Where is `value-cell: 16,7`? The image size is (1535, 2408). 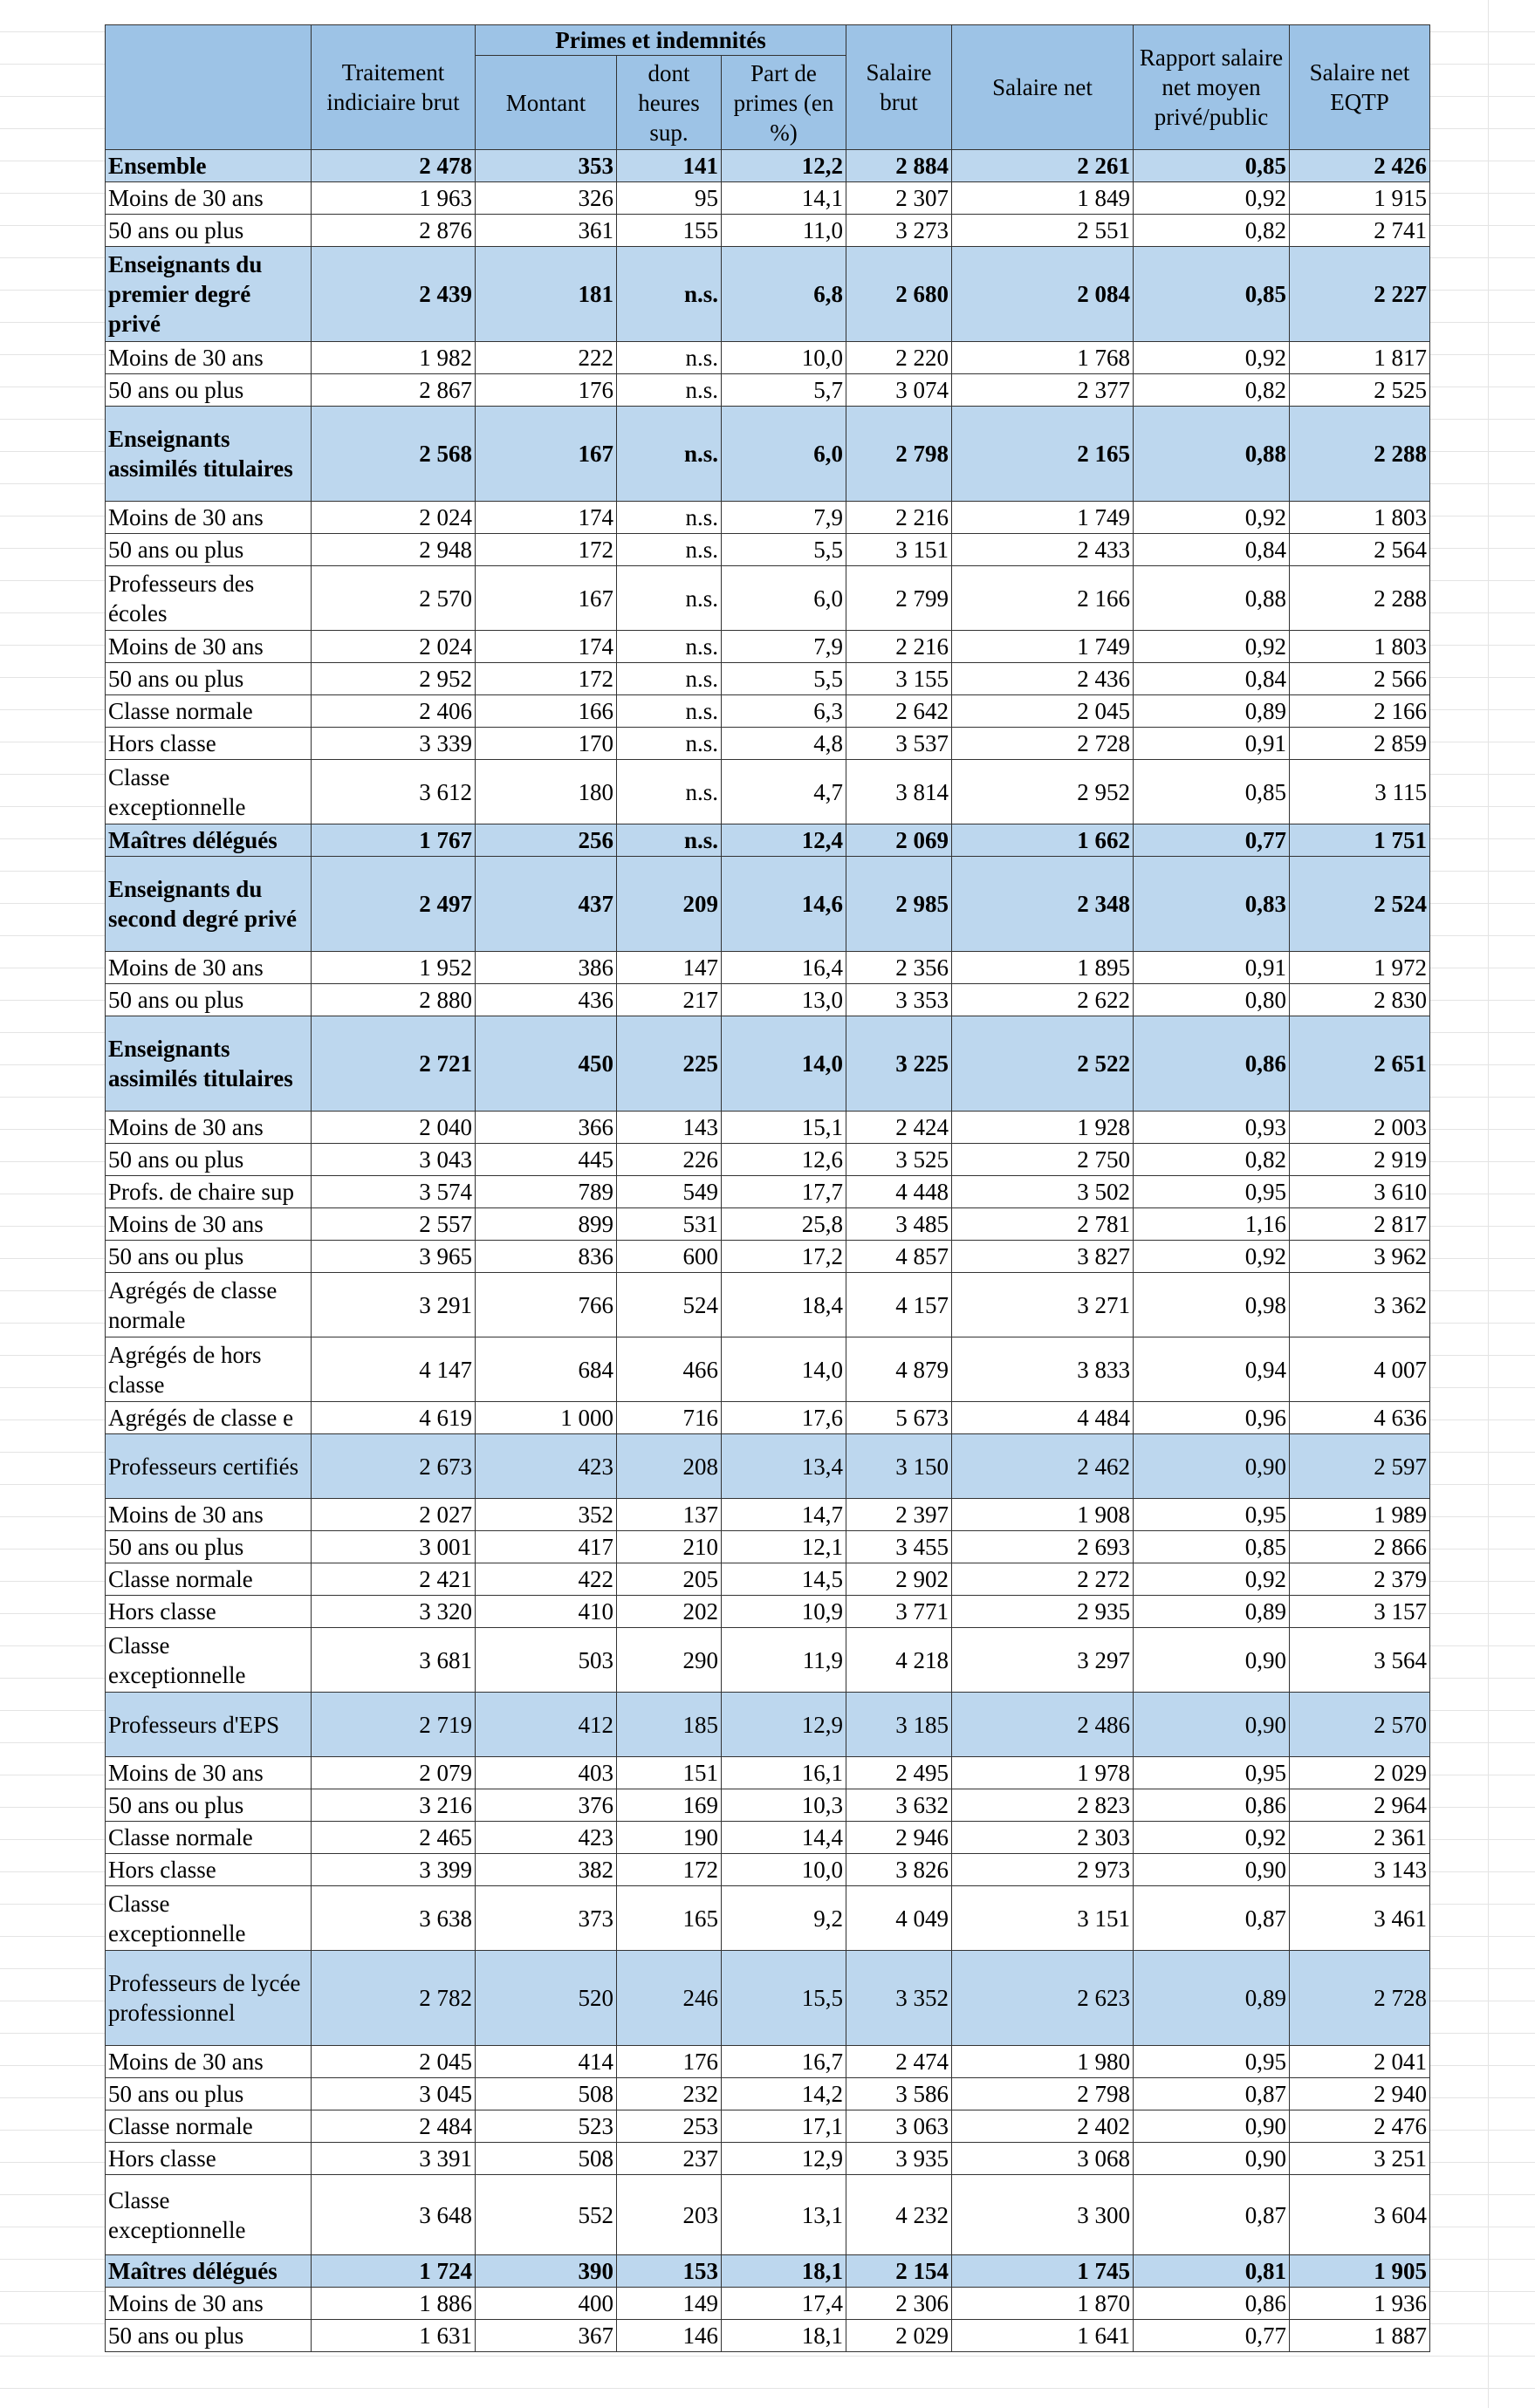
value-cell: 16,7 is located at coordinates (784, 2061).